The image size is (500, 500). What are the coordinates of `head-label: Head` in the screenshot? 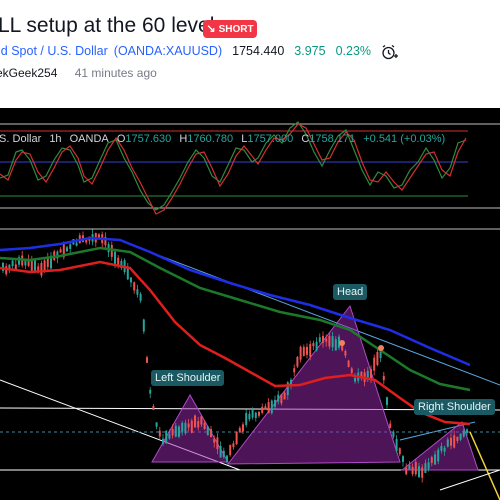 It's located at (350, 292).